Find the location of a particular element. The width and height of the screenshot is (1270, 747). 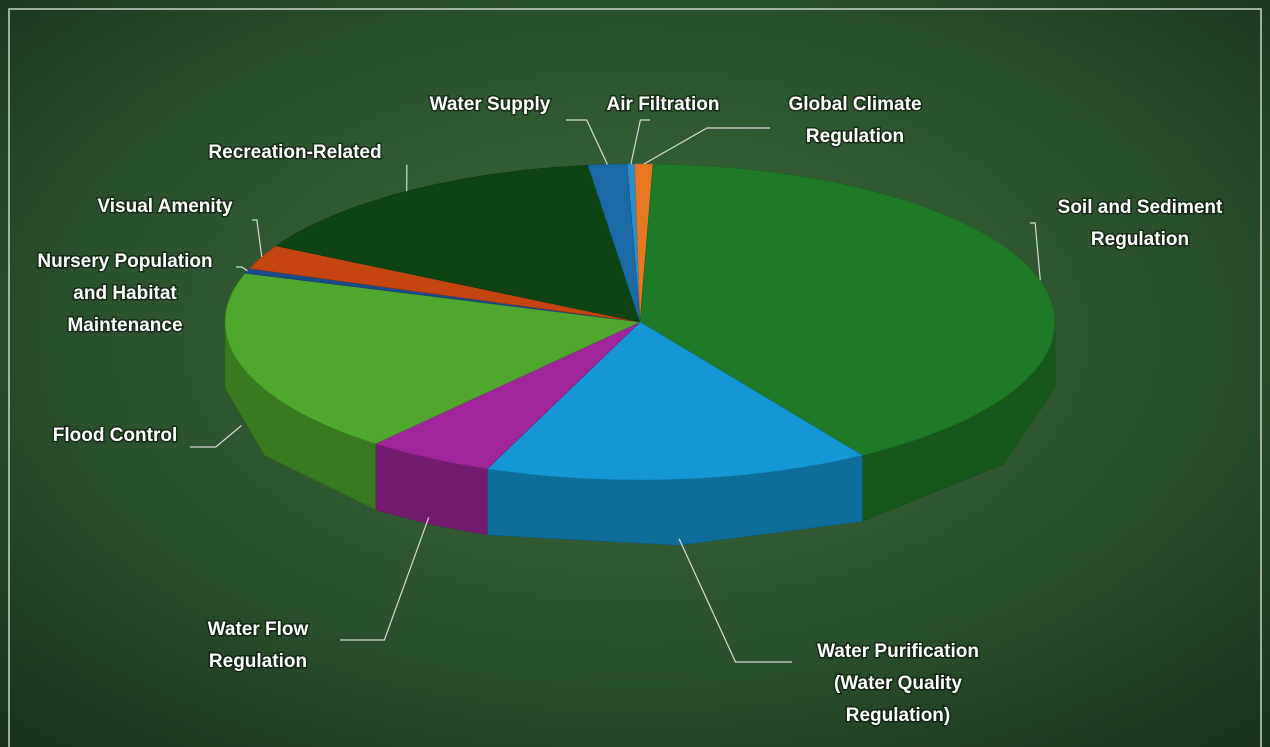

slice-label: Air Filtration is located at coordinates (663, 104).